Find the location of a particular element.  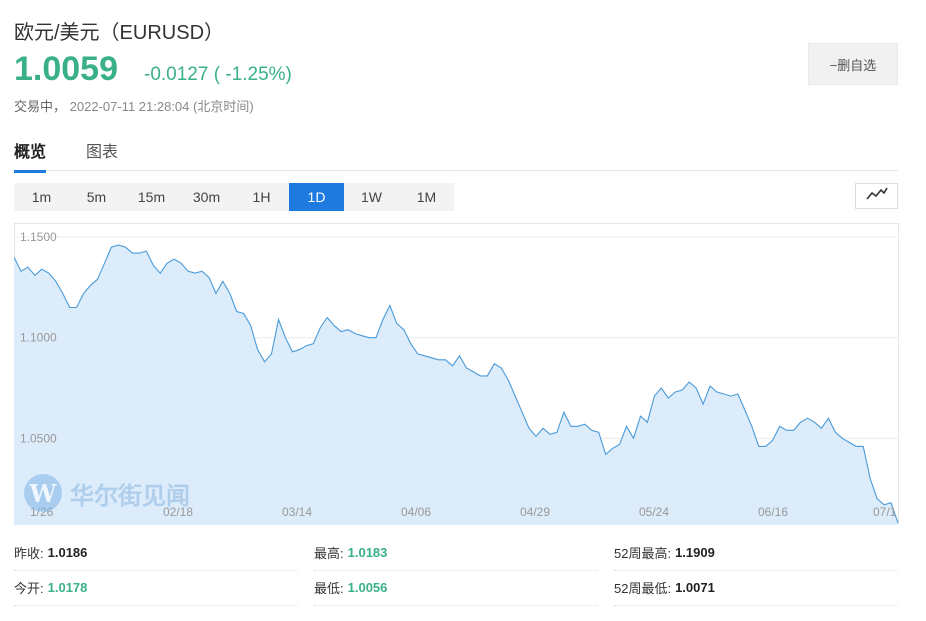

y-tick-label: 1.0500 is located at coordinates (38, 438).